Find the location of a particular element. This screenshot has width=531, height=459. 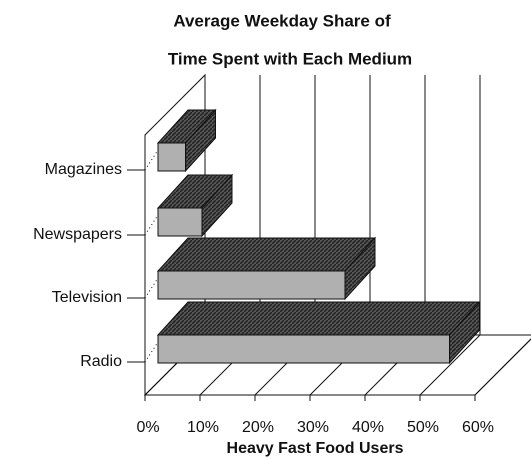

y-tick-label: Newspapers is located at coordinates (77, 234).